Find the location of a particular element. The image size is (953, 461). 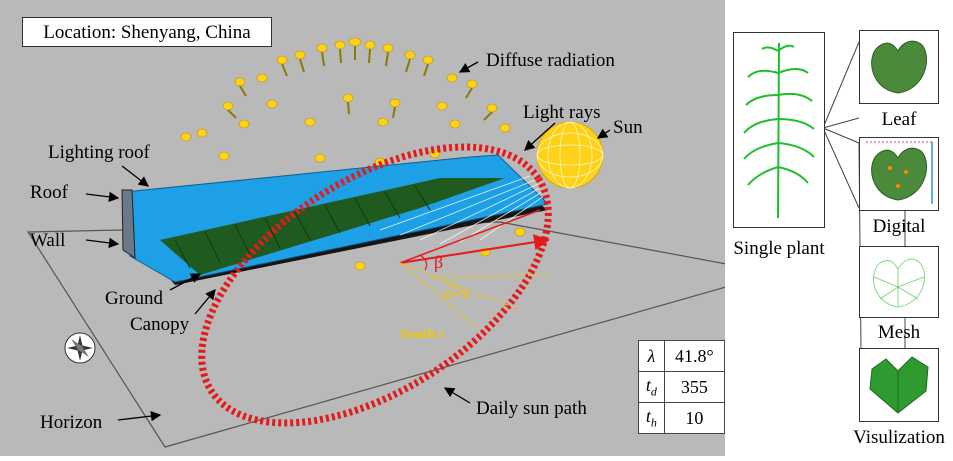

mesh-panel is located at coordinates (899, 282).